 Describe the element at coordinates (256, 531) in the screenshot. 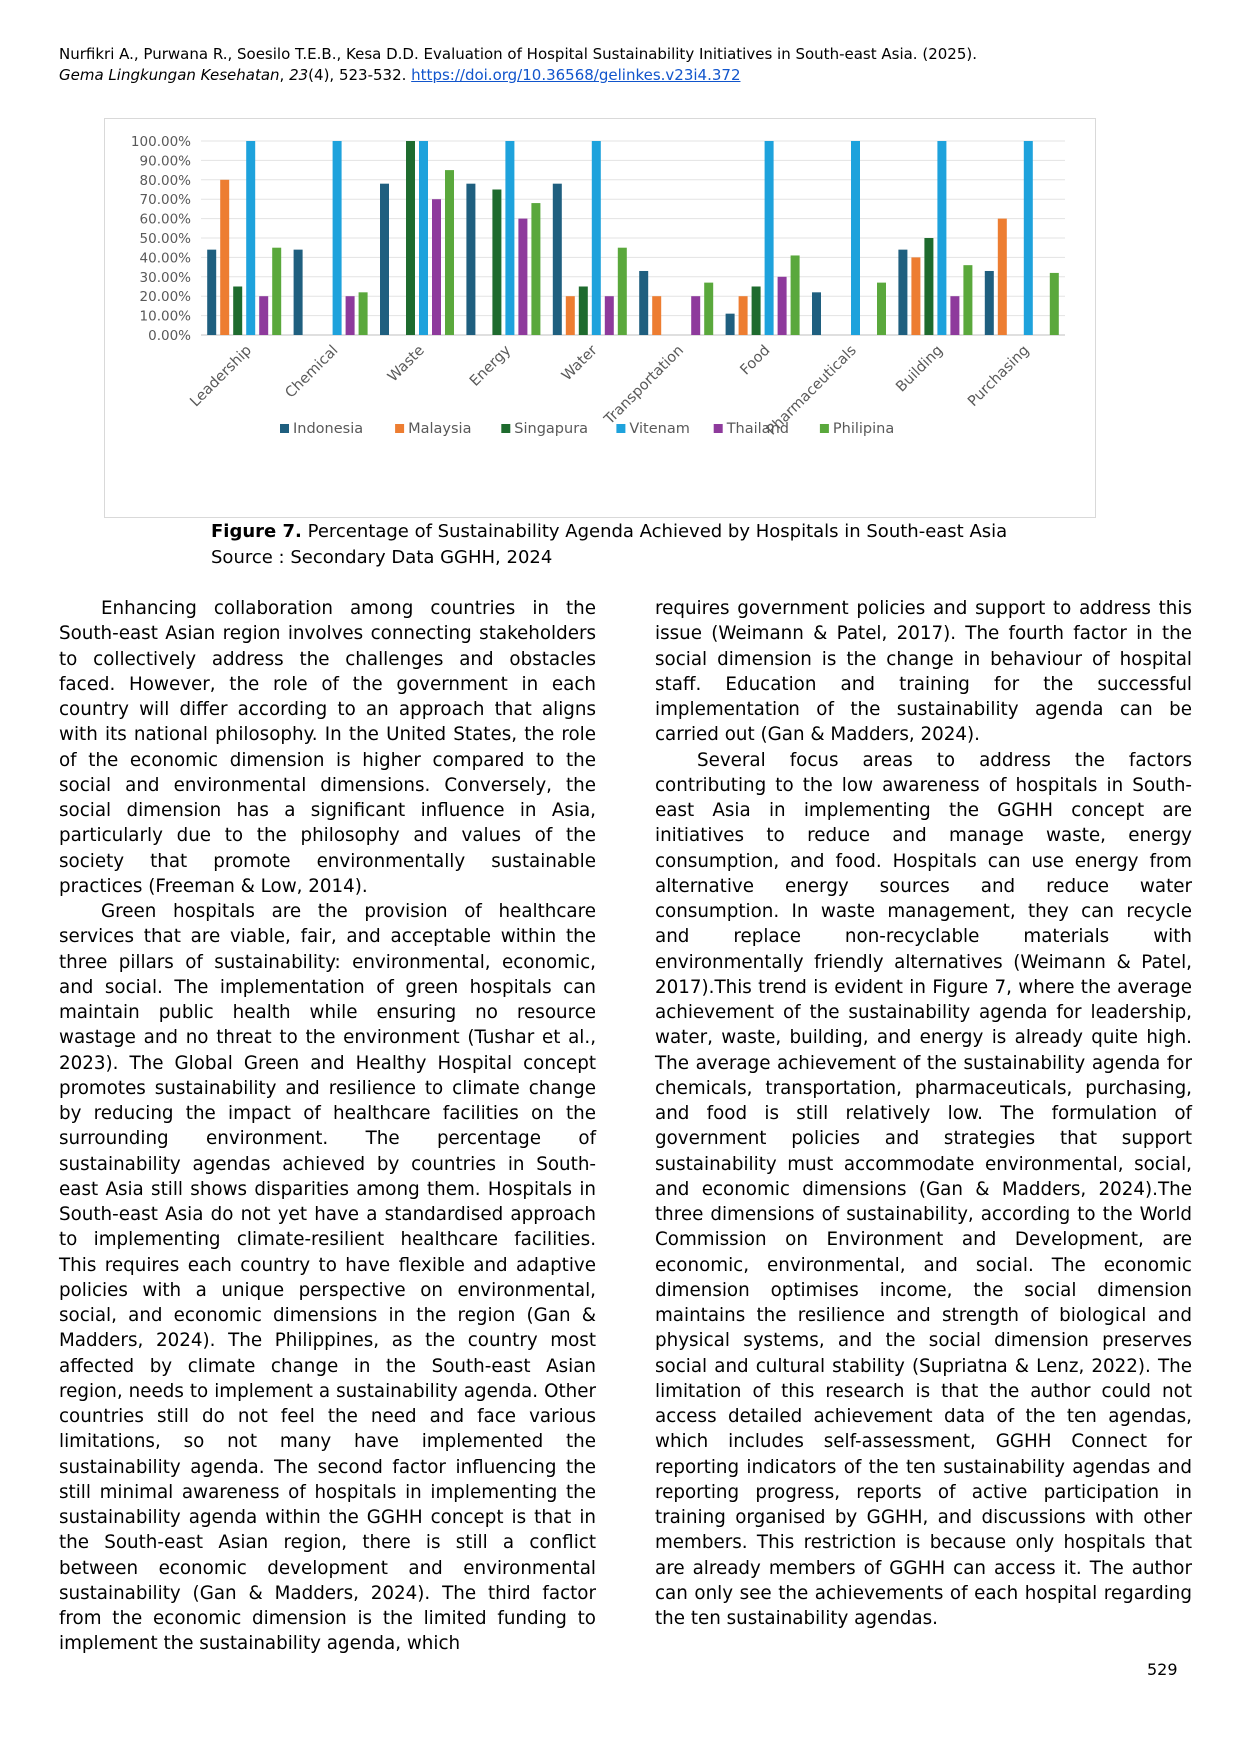

I see `figure-label: Figure 7.` at that location.